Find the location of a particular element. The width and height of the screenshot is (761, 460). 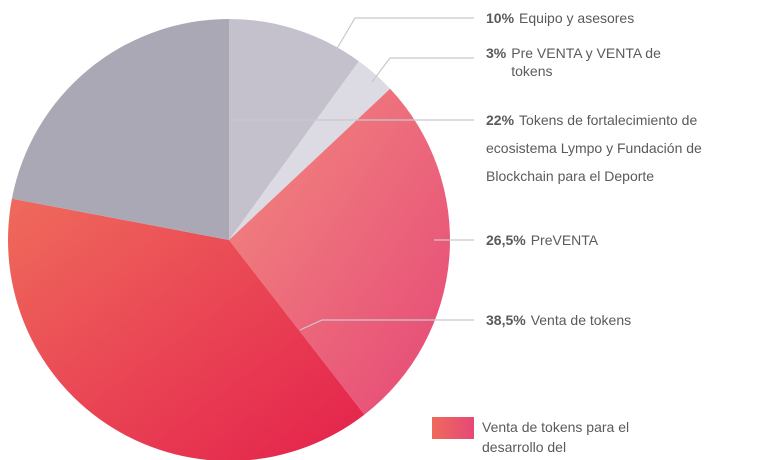

legend-label: Venta de tokens para el desarrollo del is located at coordinates (556, 437).